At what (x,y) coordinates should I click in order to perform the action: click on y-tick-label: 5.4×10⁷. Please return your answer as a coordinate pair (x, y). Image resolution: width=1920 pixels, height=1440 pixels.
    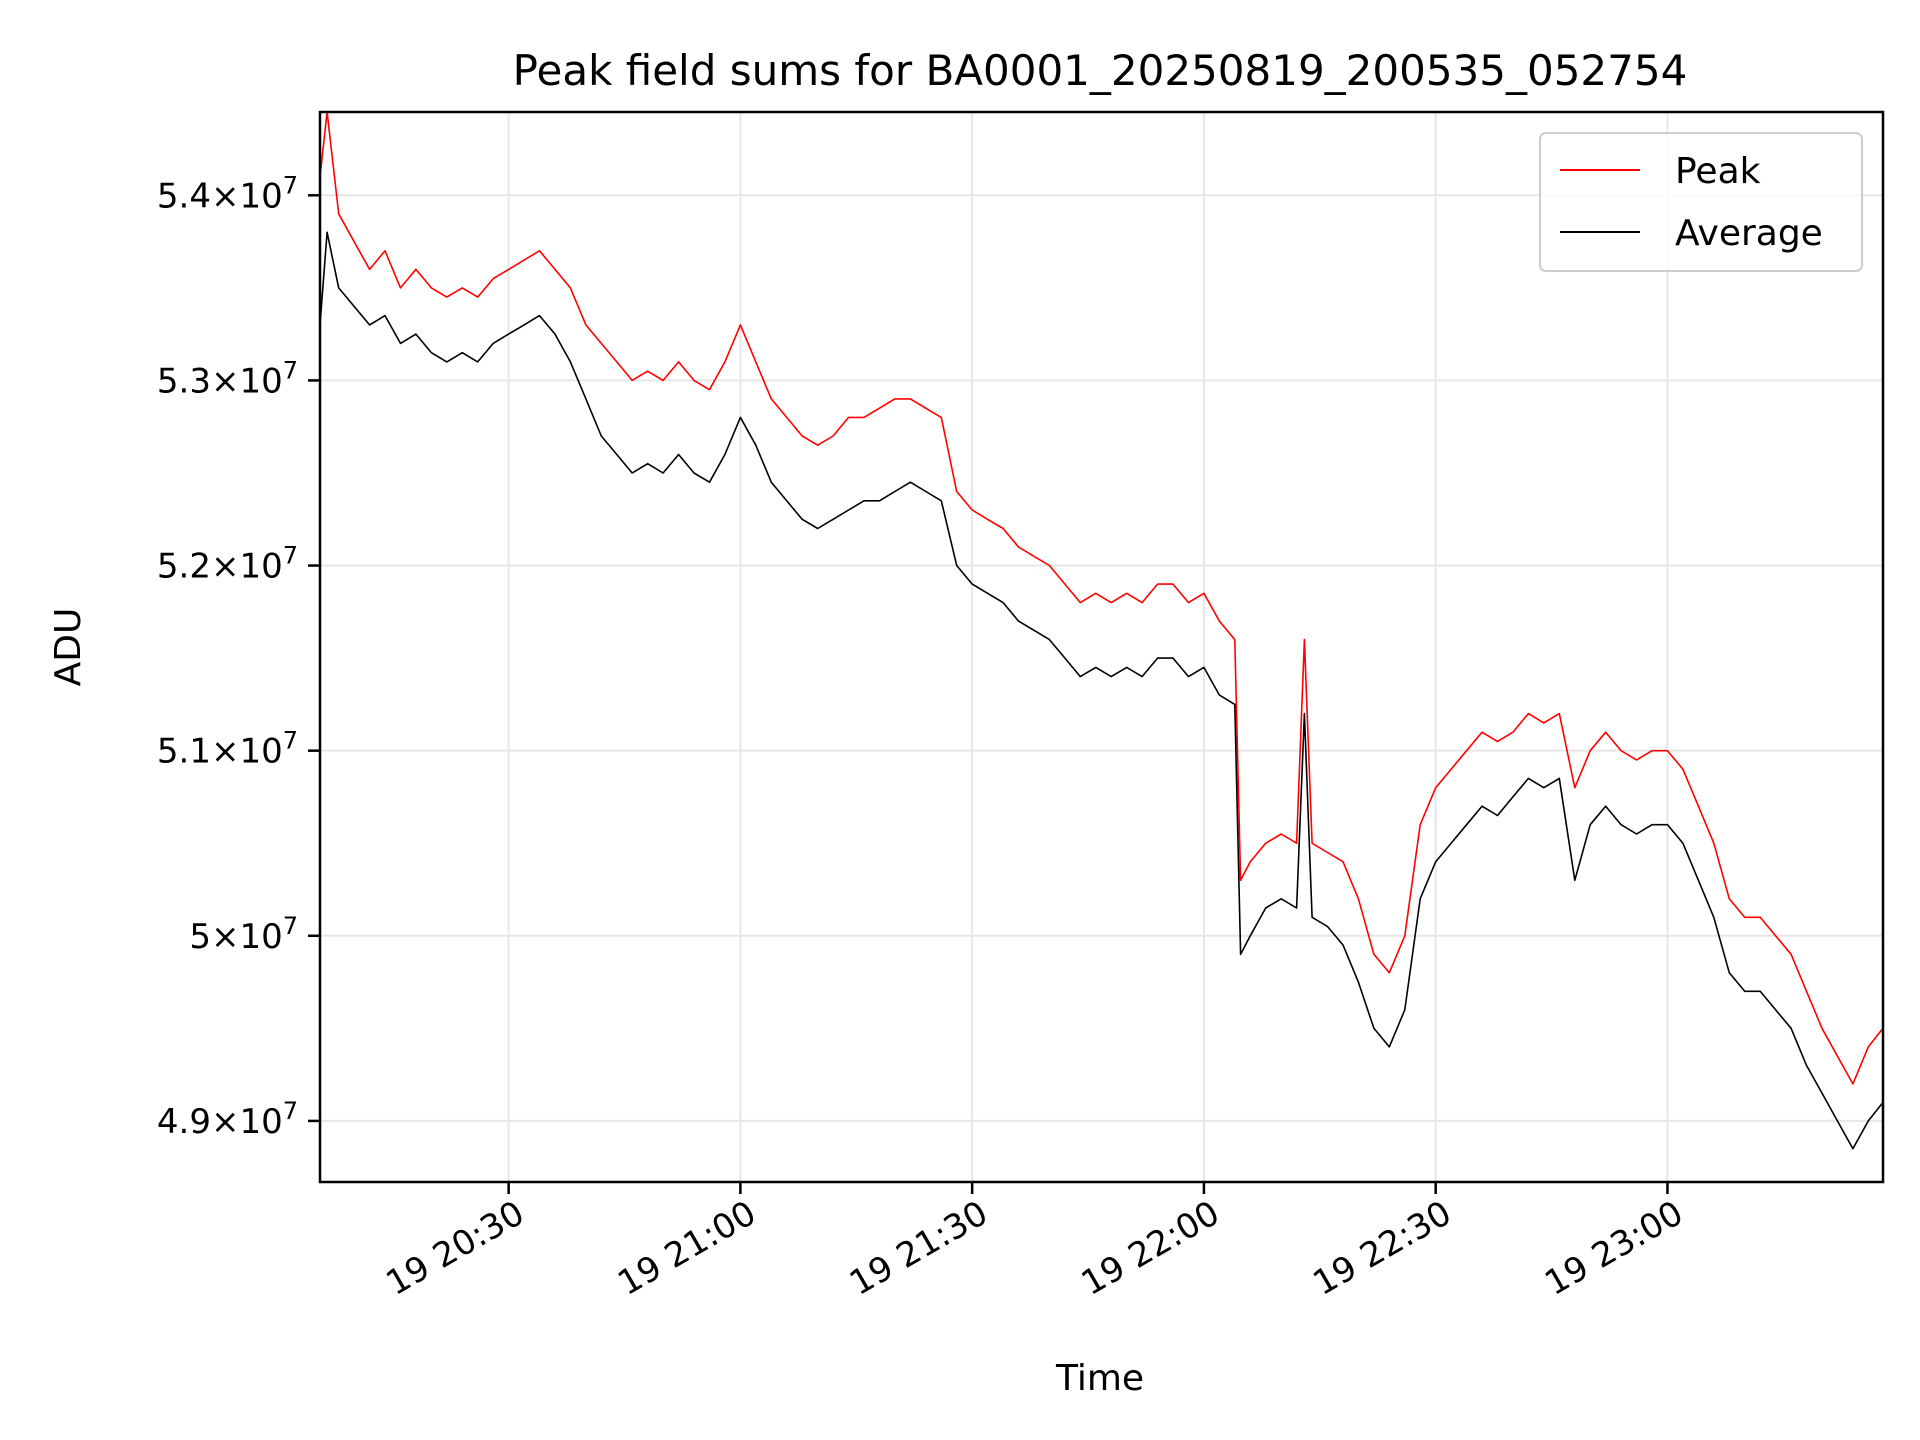
    Looking at the image, I should click on (227, 193).